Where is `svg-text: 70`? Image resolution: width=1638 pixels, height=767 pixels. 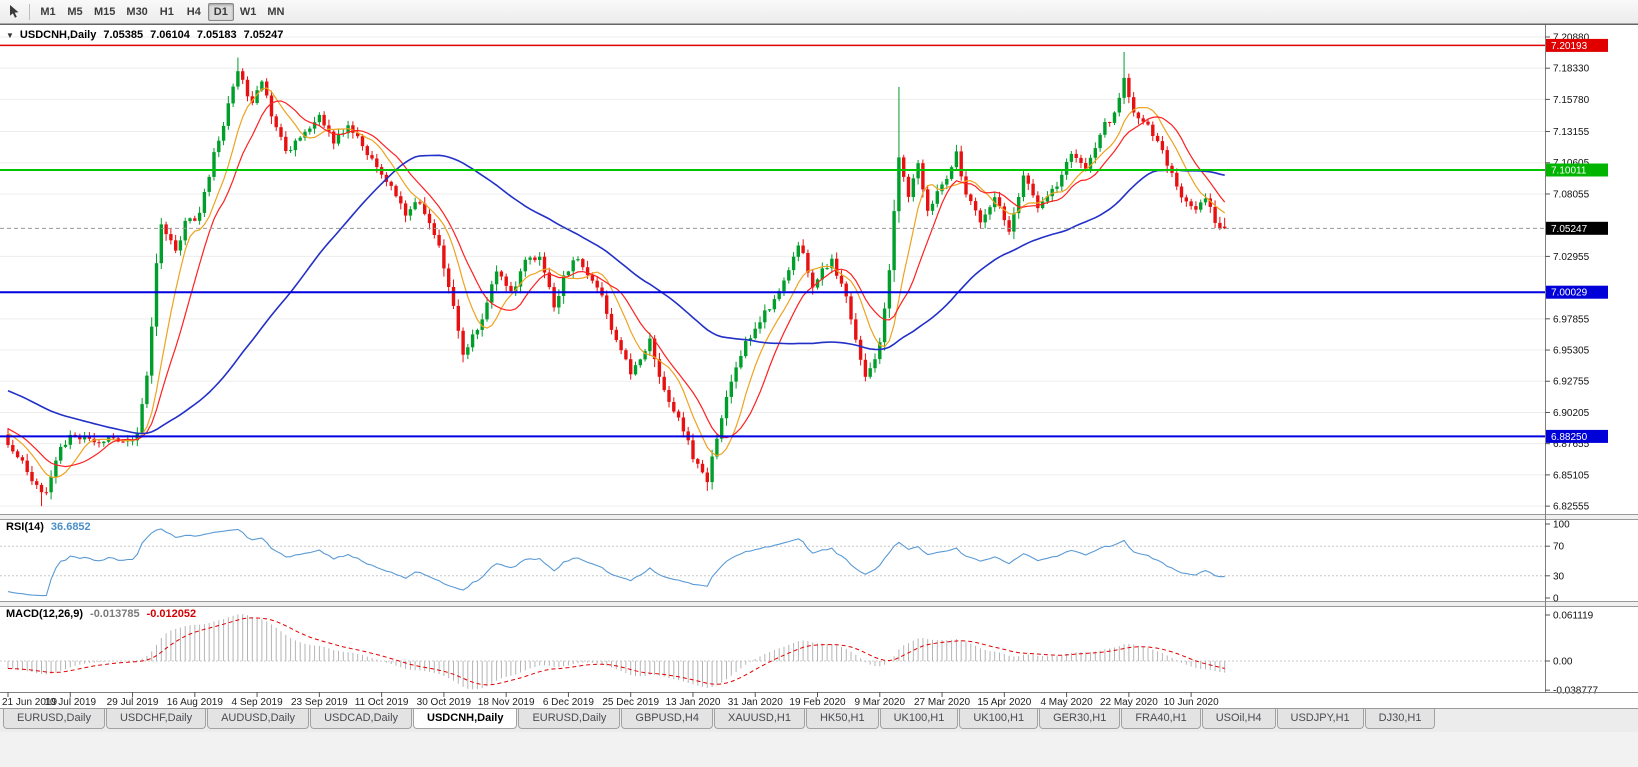 svg-text: 70 is located at coordinates (1559, 547).